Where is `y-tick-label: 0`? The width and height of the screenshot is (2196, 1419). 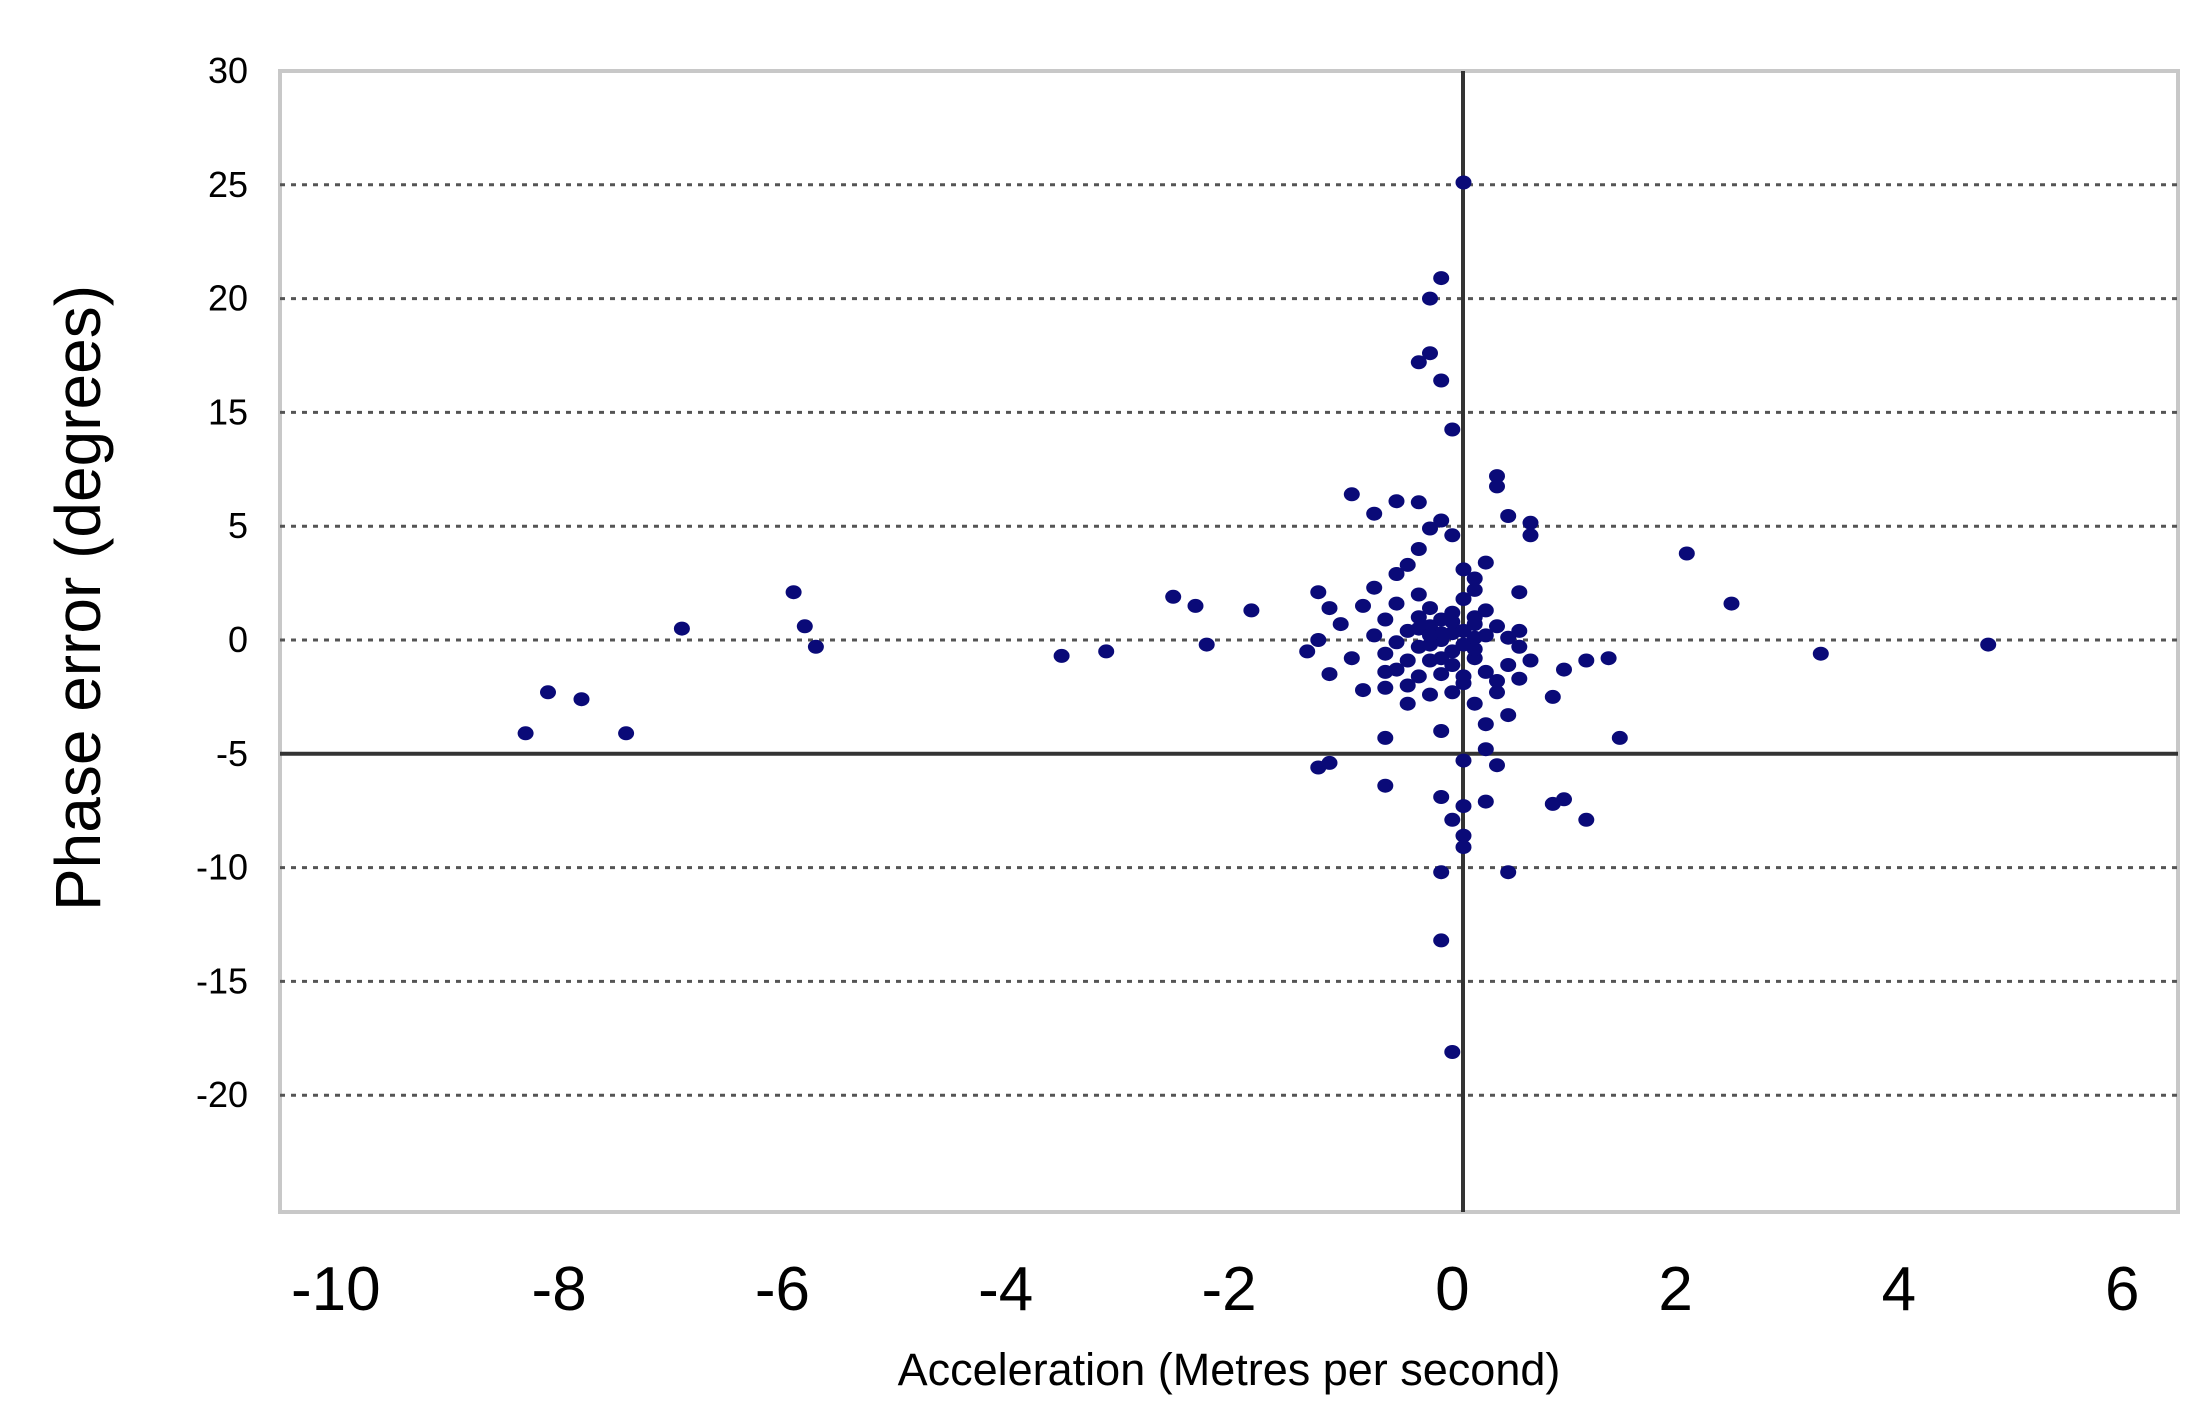 y-tick-label: 0 is located at coordinates (238, 639).